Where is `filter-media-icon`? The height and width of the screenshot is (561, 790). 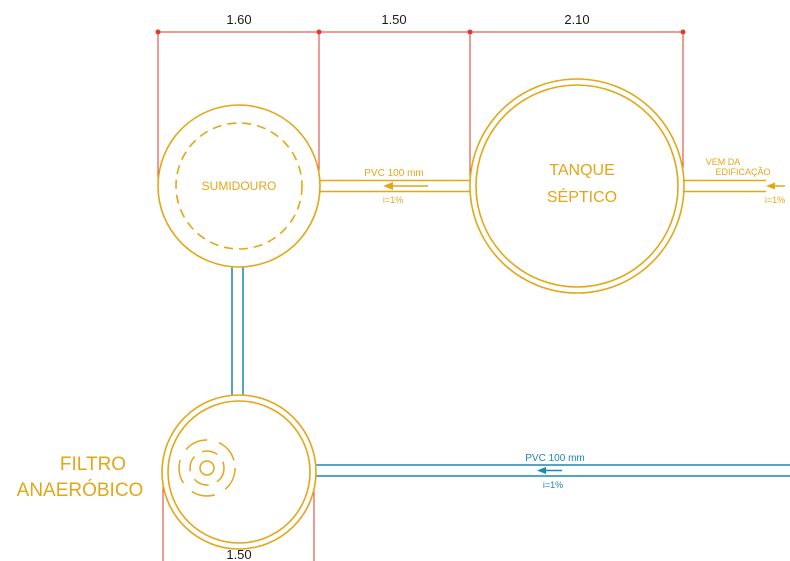
filter-media-icon is located at coordinates (207, 468).